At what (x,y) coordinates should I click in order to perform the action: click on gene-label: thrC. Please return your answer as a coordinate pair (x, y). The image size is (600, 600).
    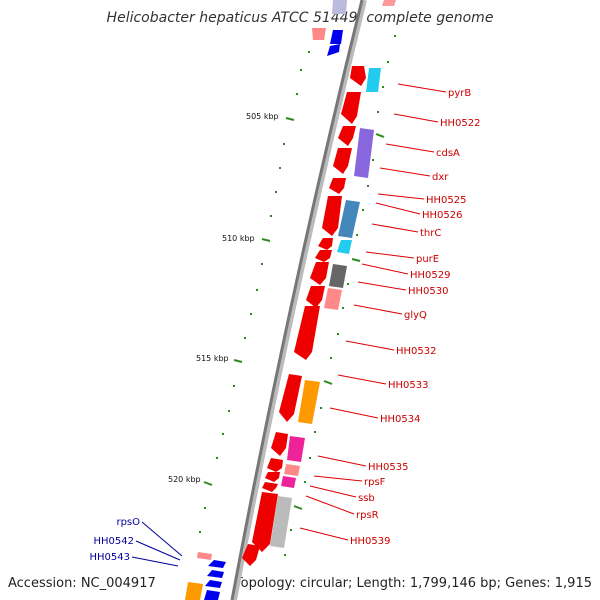
    Looking at the image, I should click on (430, 233).